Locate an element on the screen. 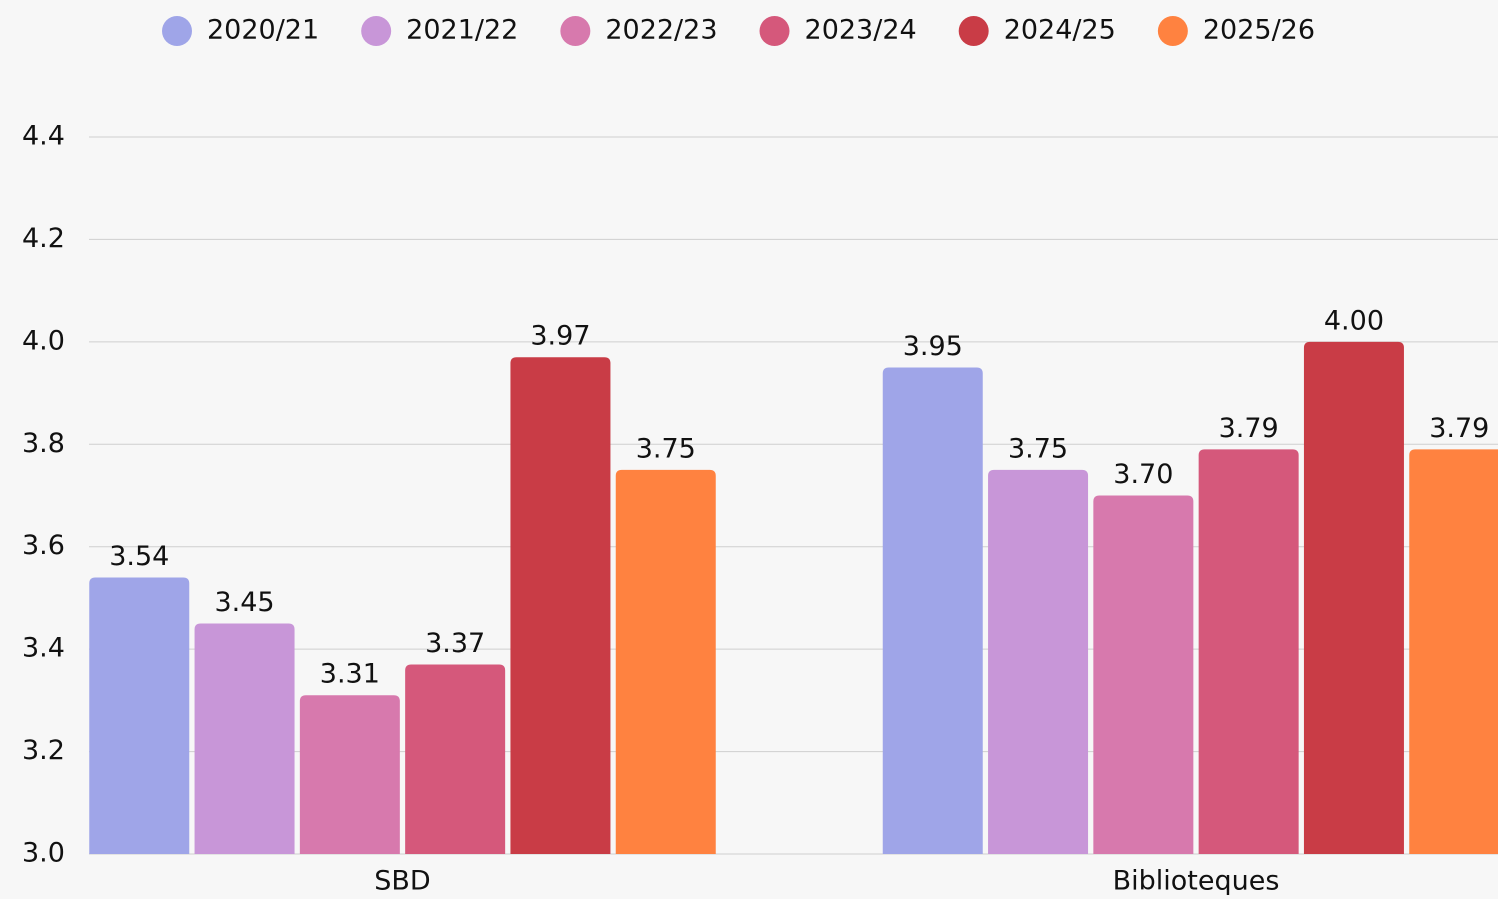  y-tick-label: 3.4 is located at coordinates (43, 648).